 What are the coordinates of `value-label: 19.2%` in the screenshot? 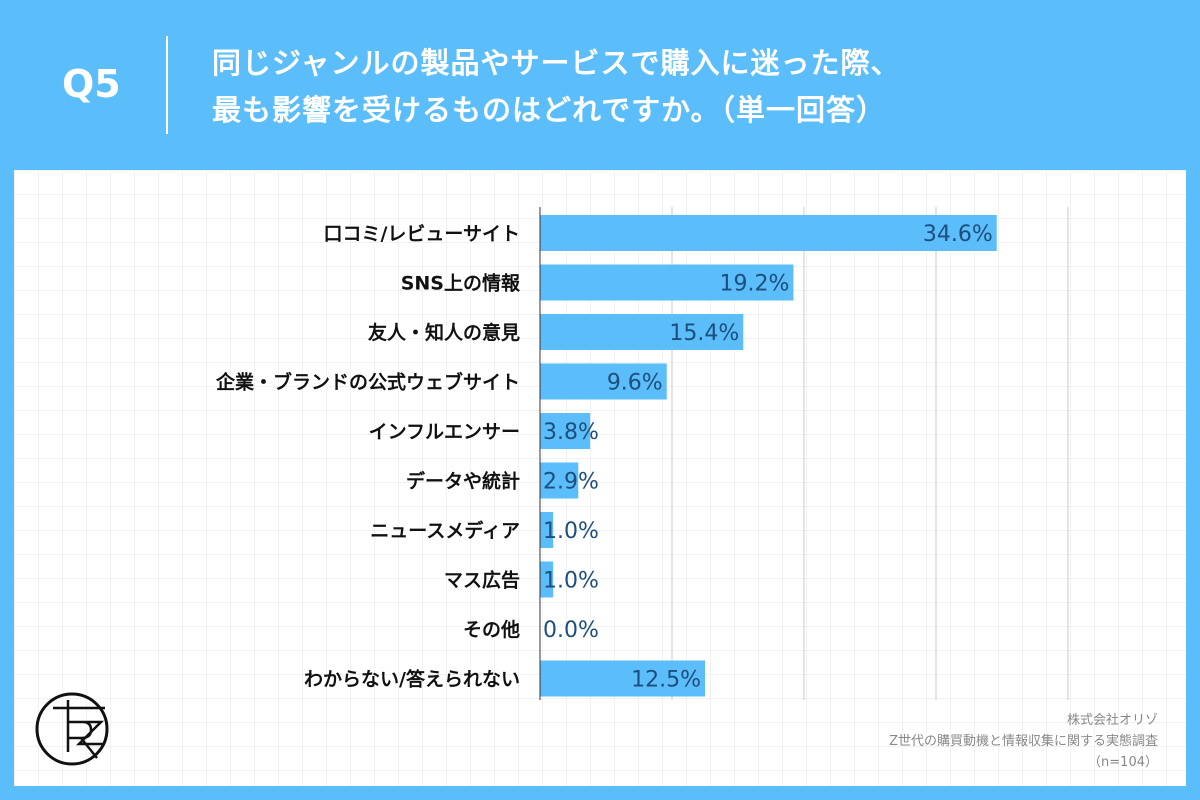 It's located at (755, 284).